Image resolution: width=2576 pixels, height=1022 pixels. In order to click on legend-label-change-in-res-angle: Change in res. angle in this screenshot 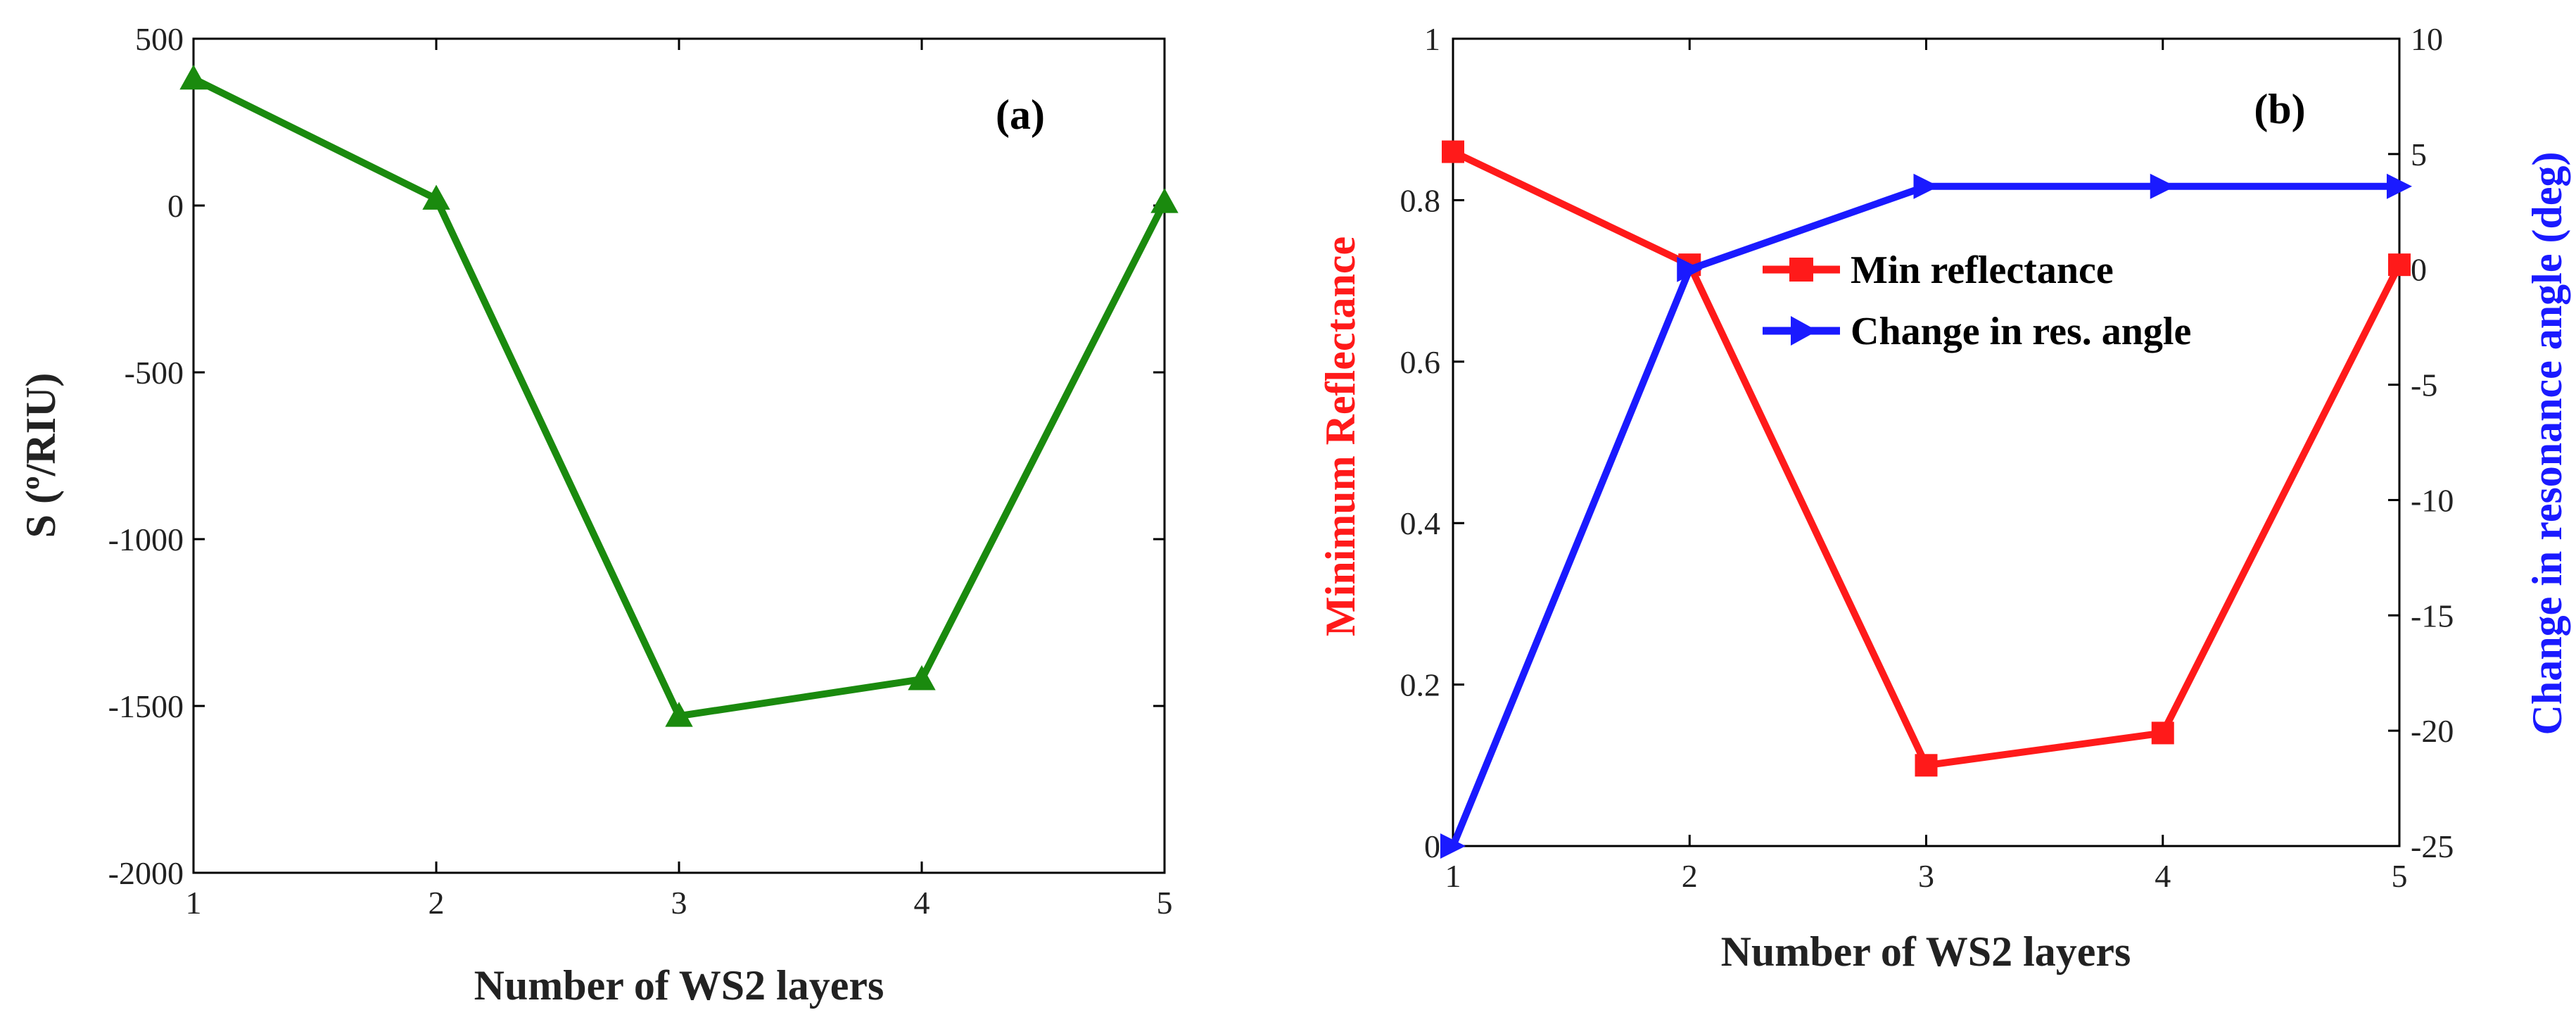, I will do `click(2021, 331)`.